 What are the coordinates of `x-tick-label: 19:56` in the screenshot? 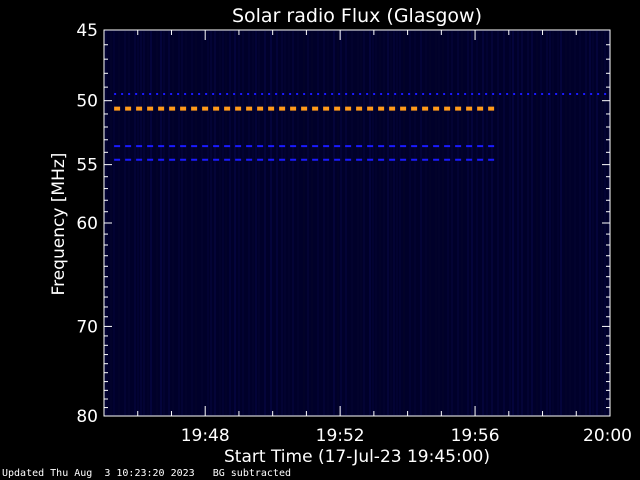 It's located at (475, 436).